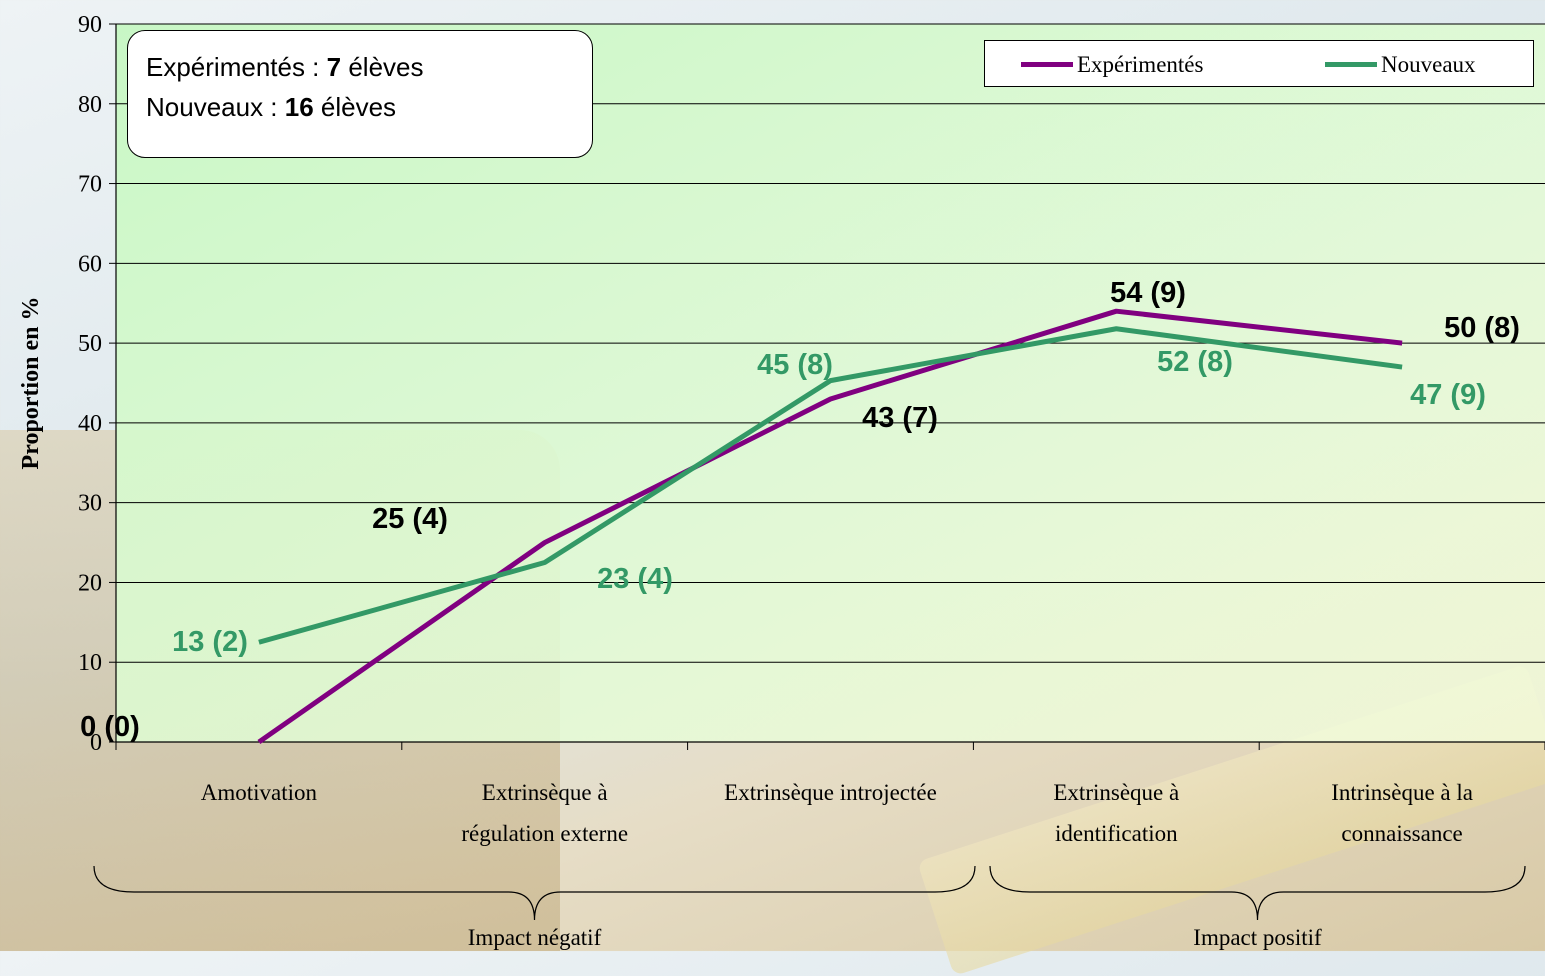 The width and height of the screenshot is (1545, 976). I want to click on legend-swatch-new, so click(1351, 64).